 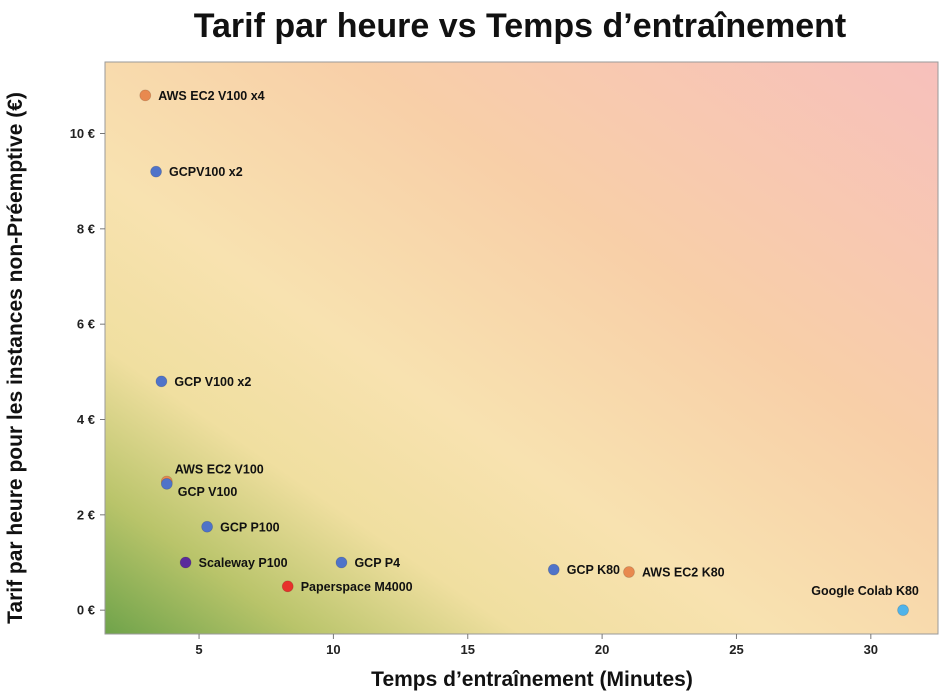 I want to click on y-tick-label: 4 €, so click(x=86, y=419).